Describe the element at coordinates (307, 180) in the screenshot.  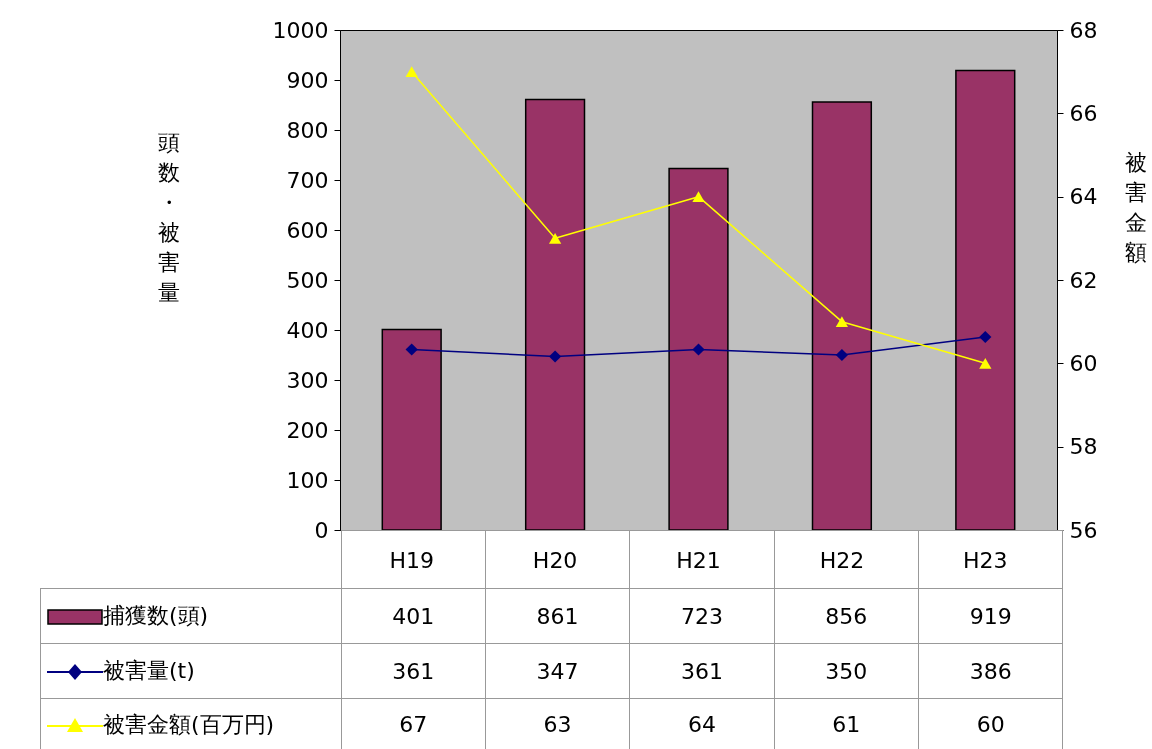
I see `y-tick-label: 700` at that location.